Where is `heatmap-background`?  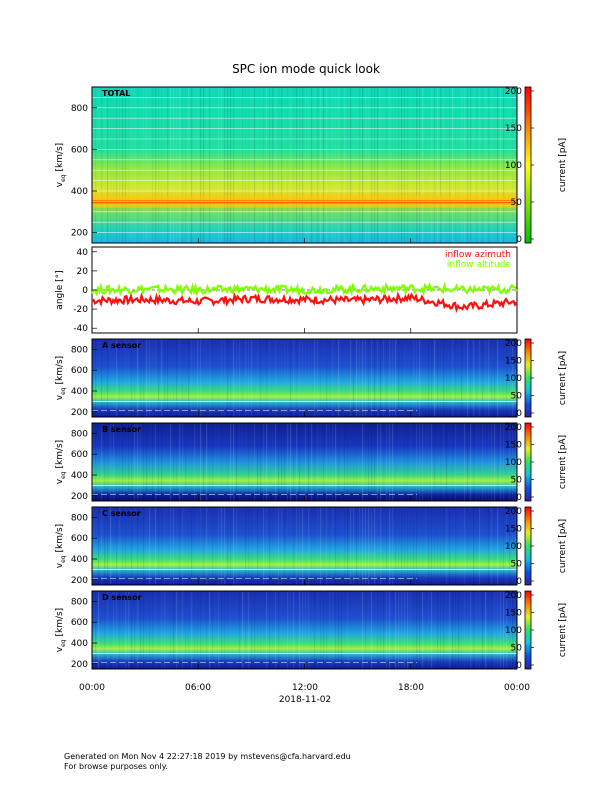
heatmap-background is located at coordinates (304, 546).